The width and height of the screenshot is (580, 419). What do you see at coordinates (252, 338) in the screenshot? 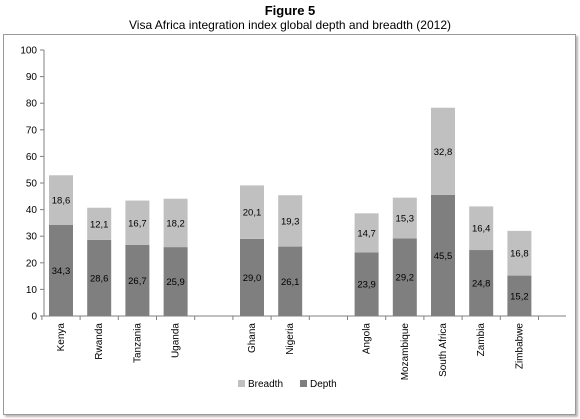
I see `x-tick-label-ghana: Ghana` at bounding box center [252, 338].